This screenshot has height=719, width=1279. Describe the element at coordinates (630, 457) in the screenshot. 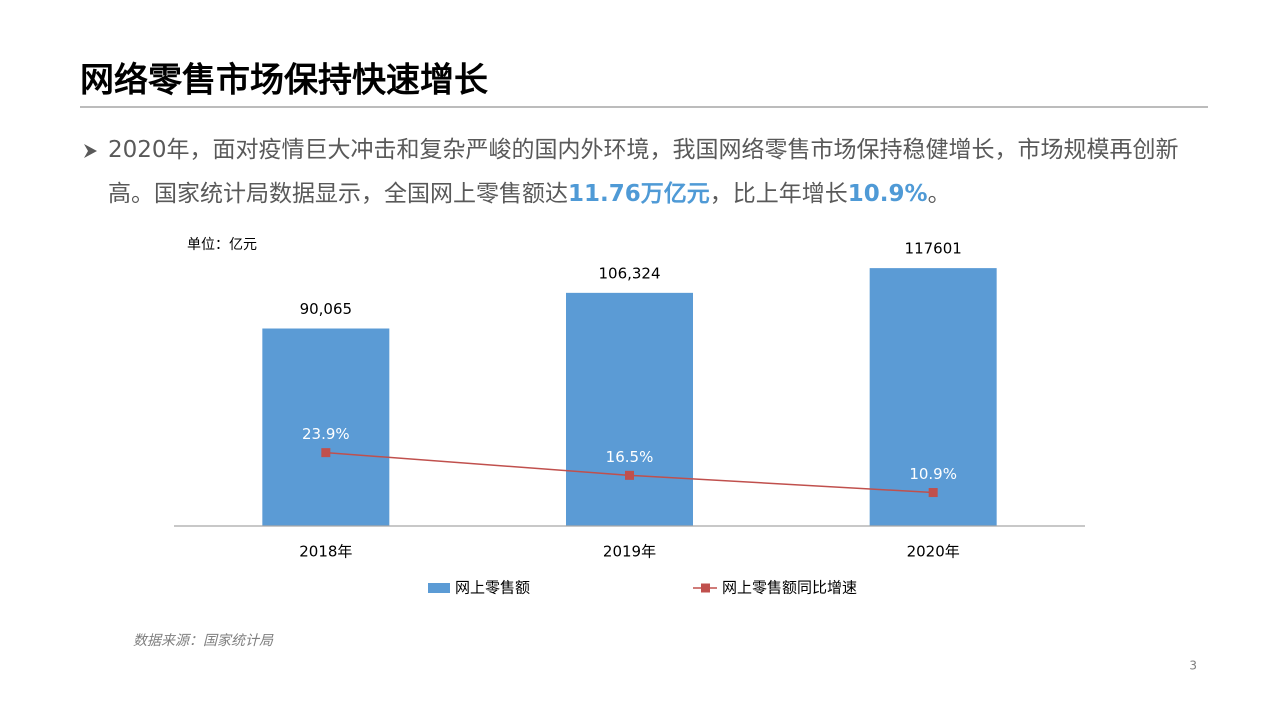

I see `line-value-label: 16.5%` at that location.